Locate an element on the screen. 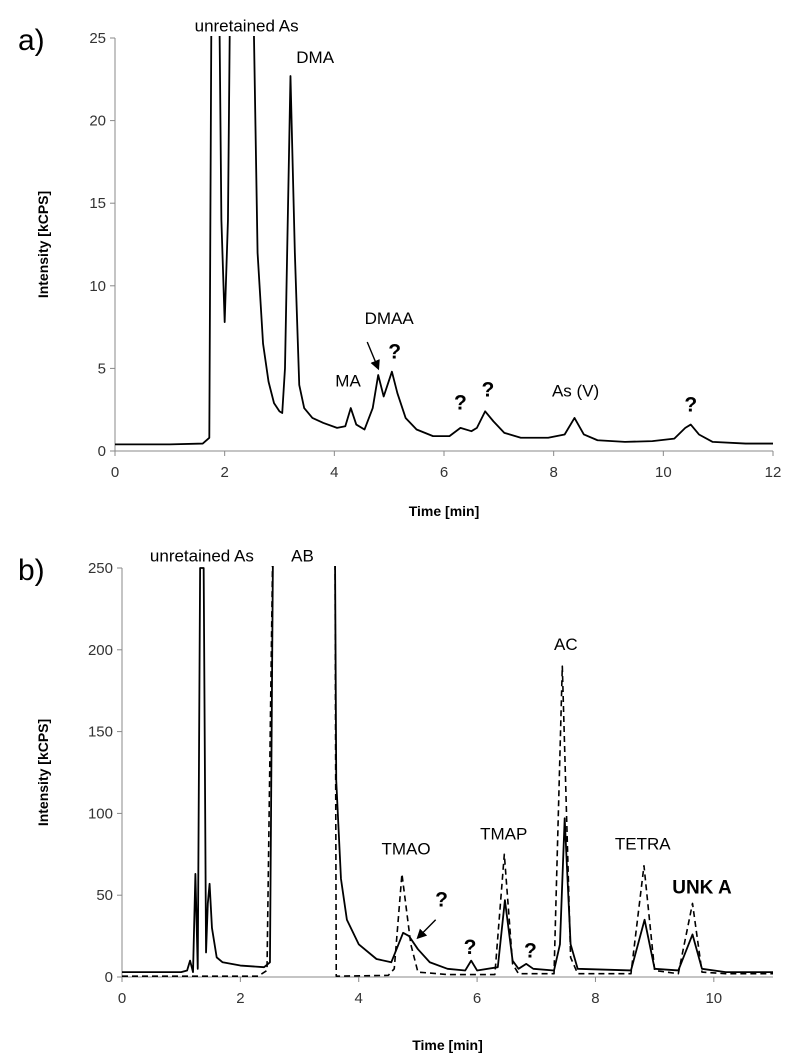 Image resolution: width=800 pixels, height=1063 pixels. peak-annotation: DMAA is located at coordinates (390, 318).